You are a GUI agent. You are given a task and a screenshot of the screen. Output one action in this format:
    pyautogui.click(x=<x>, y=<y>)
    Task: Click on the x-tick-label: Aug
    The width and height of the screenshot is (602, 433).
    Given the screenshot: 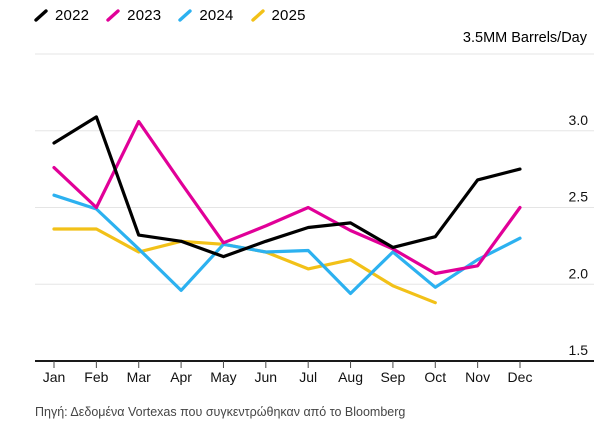 What is the action you would take?
    pyautogui.click(x=350, y=377)
    